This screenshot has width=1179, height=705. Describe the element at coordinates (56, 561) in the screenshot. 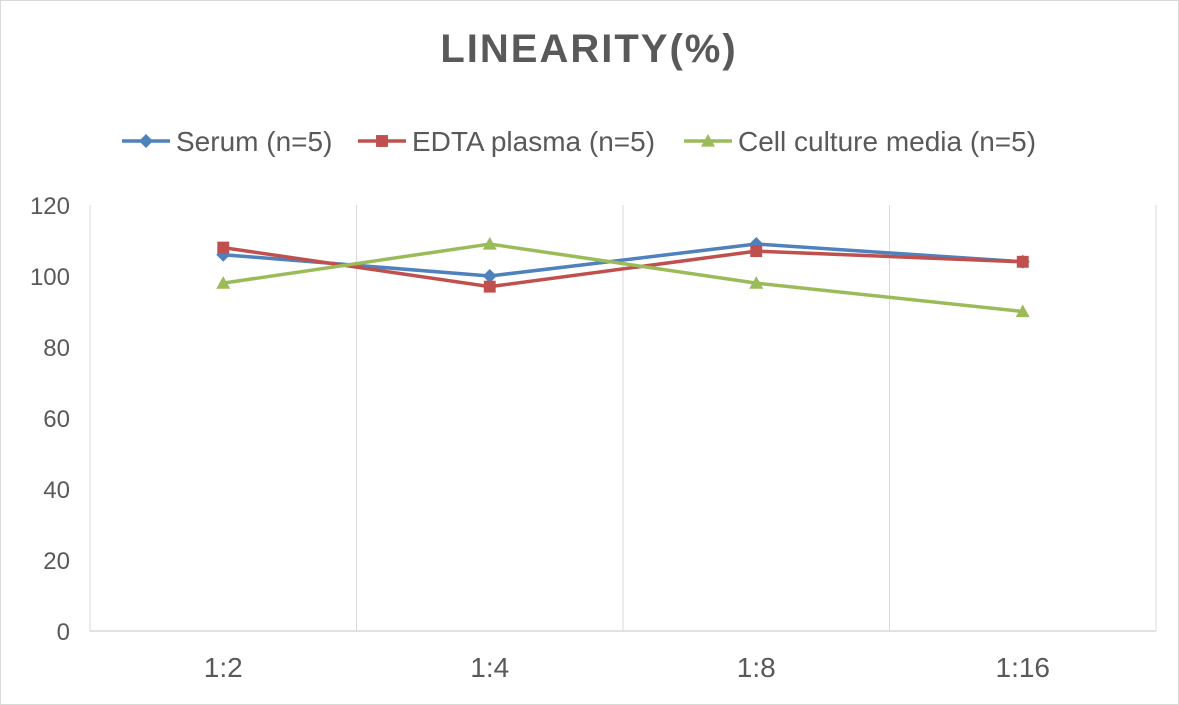

I see `y-tick-label: 20` at that location.